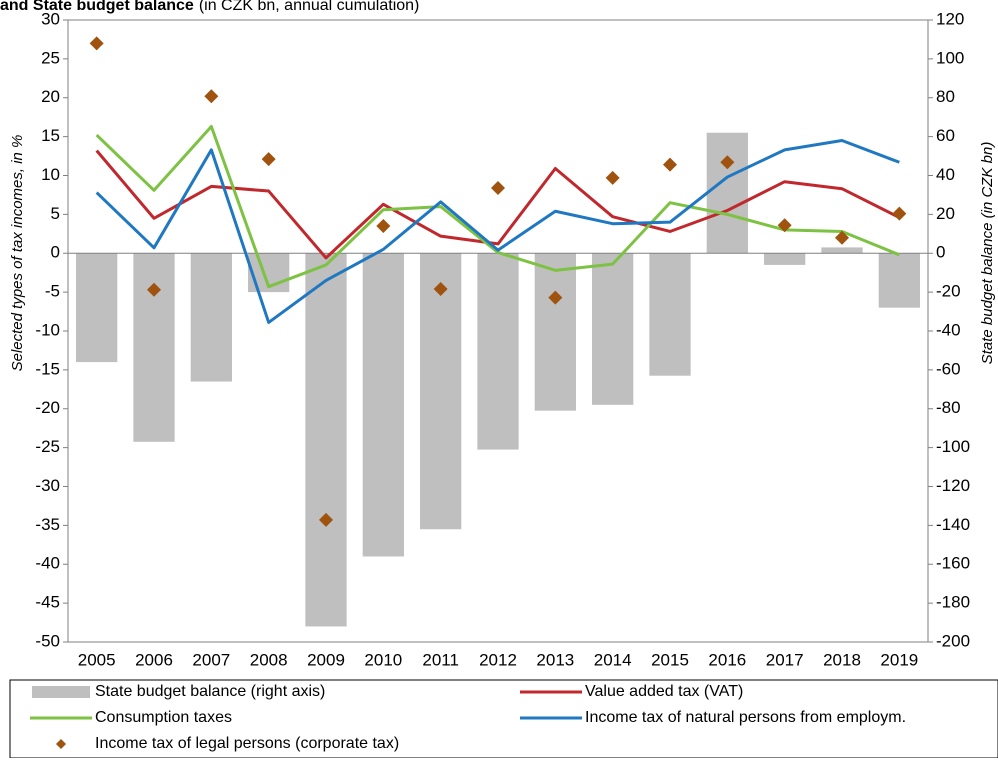  I want to click on y-tick-label: 30, so click(50, 18).